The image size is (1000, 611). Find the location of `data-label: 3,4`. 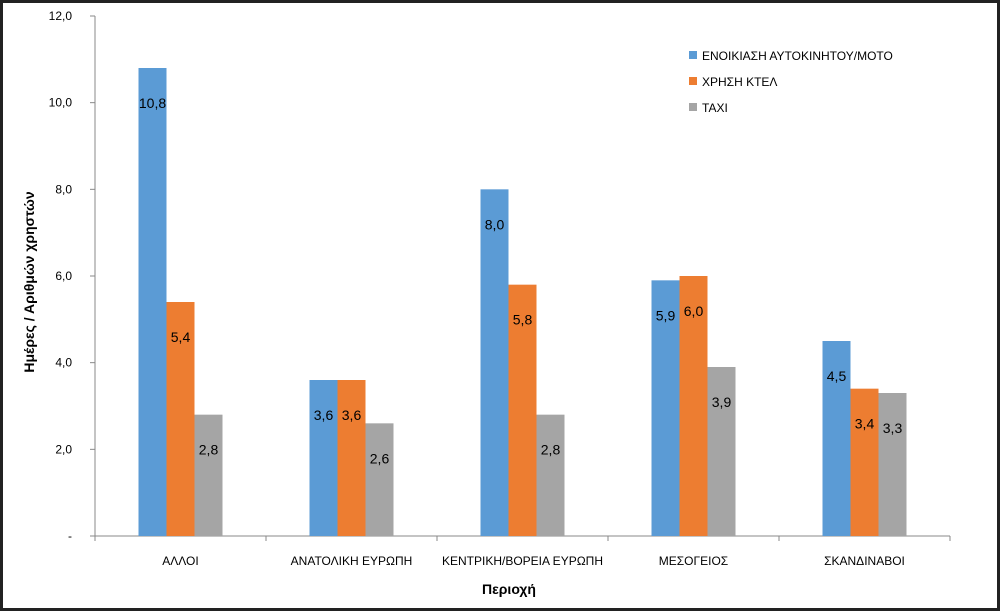

data-label: 3,4 is located at coordinates (865, 424).